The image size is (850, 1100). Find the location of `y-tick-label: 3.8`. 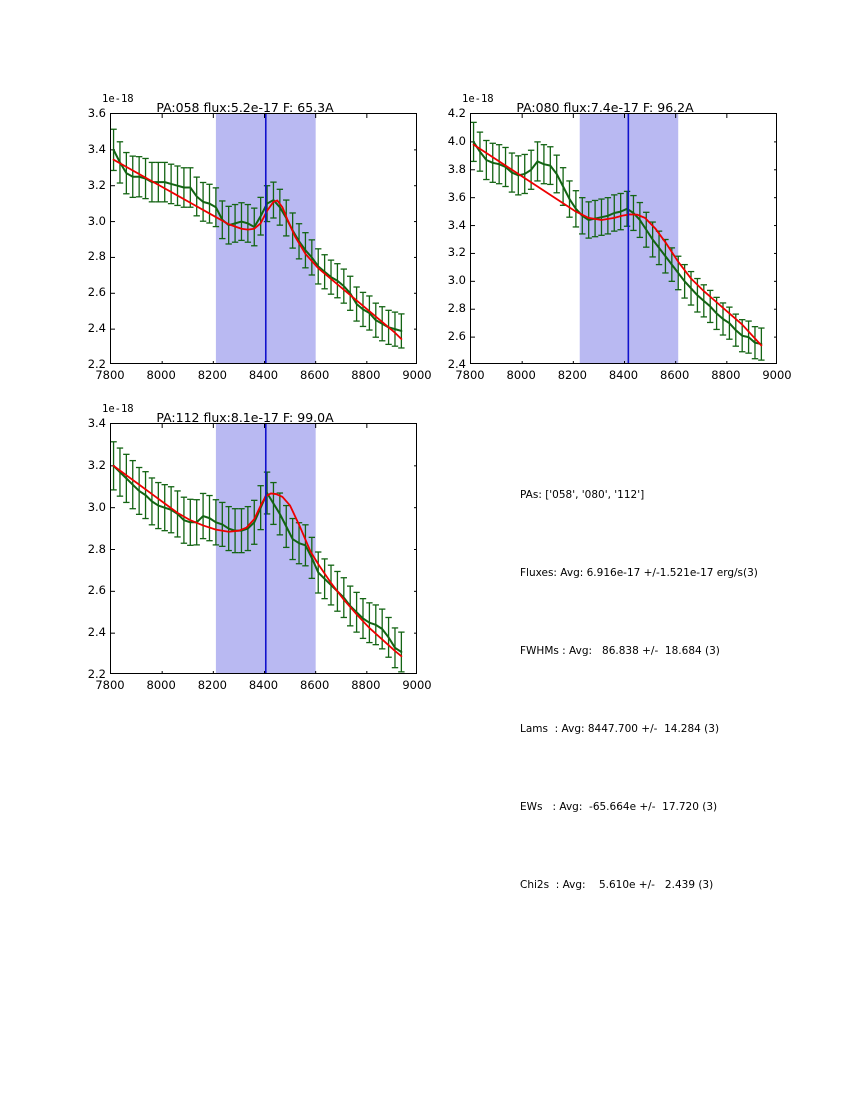

y-tick-label: 3.8 is located at coordinates (456, 168).